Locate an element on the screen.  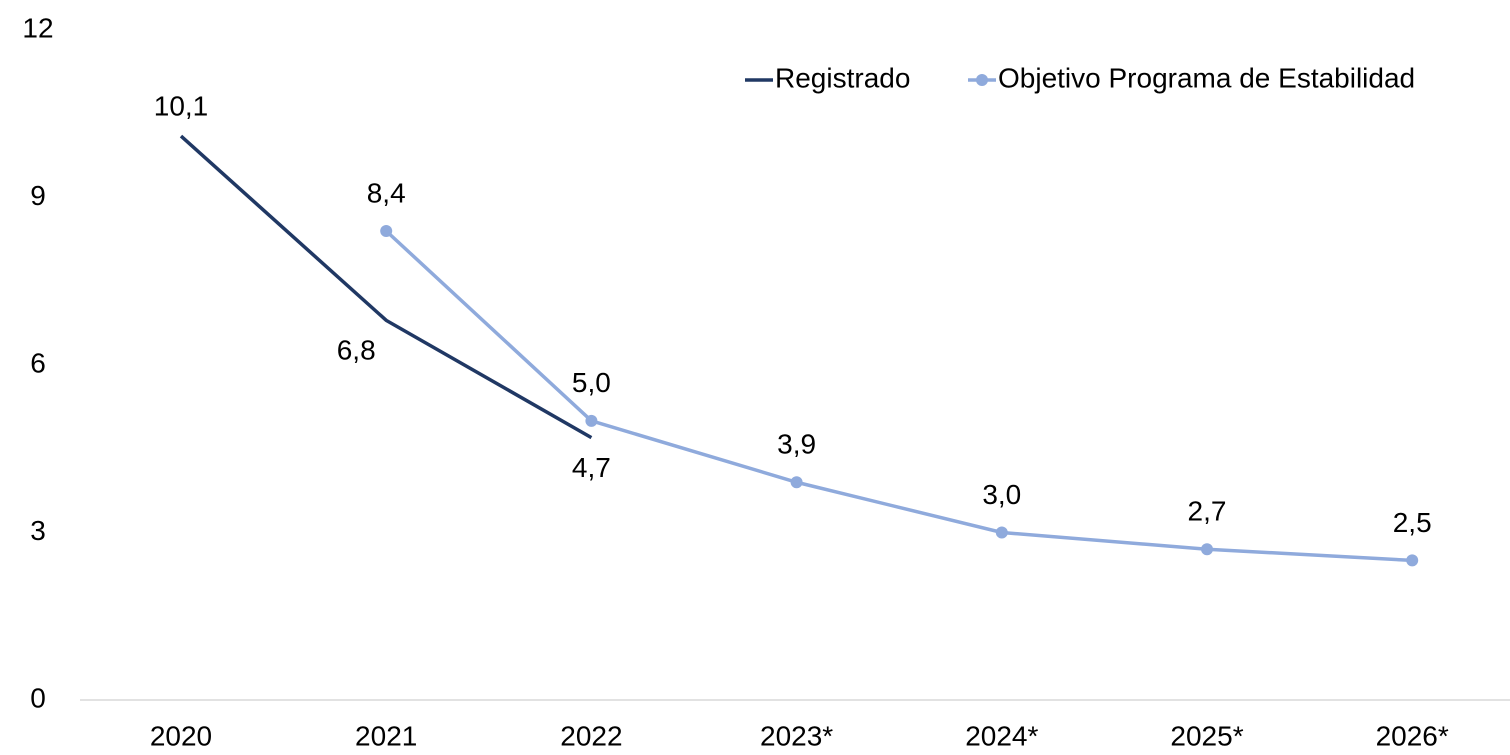
data-label: 8,4 is located at coordinates (386, 192).